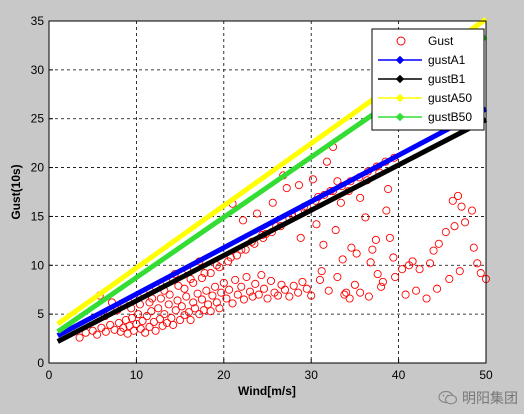 The height and width of the screenshot is (414, 524). Describe the element at coordinates (448, 397) in the screenshot. I see `wechat-icon` at that location.